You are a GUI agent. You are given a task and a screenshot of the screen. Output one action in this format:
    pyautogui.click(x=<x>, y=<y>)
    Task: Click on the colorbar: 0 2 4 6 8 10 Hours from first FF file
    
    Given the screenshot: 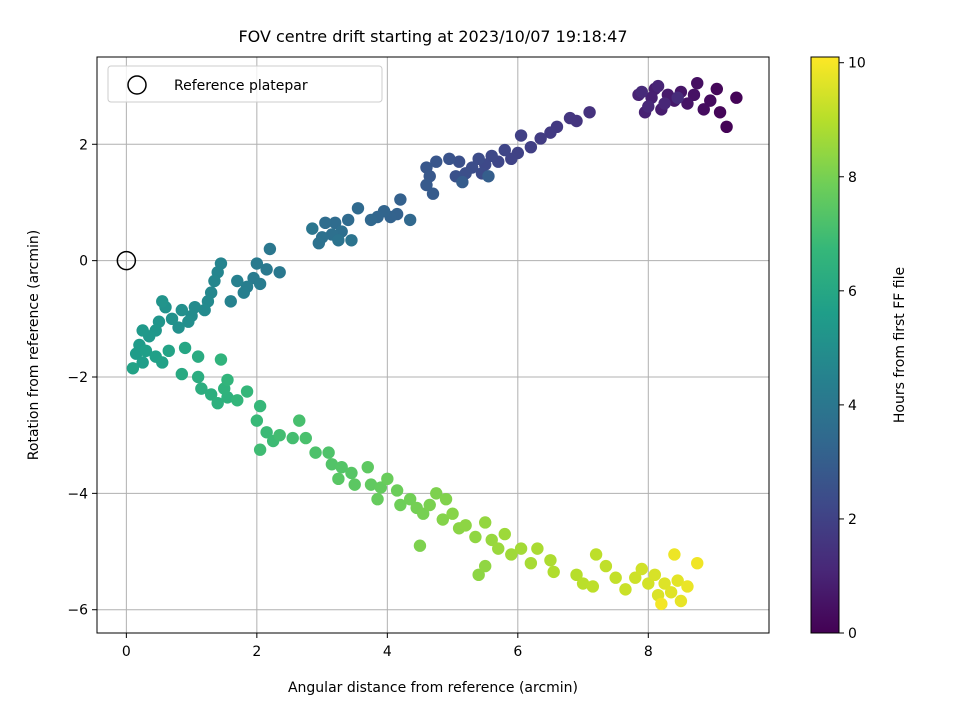 What is the action you would take?
    pyautogui.click(x=859, y=349)
    